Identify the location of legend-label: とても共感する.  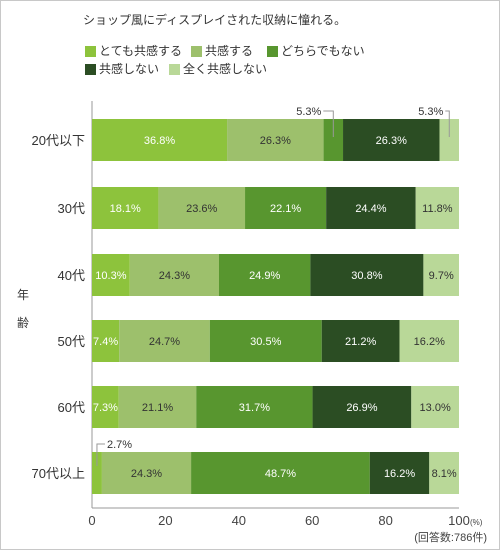
(141, 51).